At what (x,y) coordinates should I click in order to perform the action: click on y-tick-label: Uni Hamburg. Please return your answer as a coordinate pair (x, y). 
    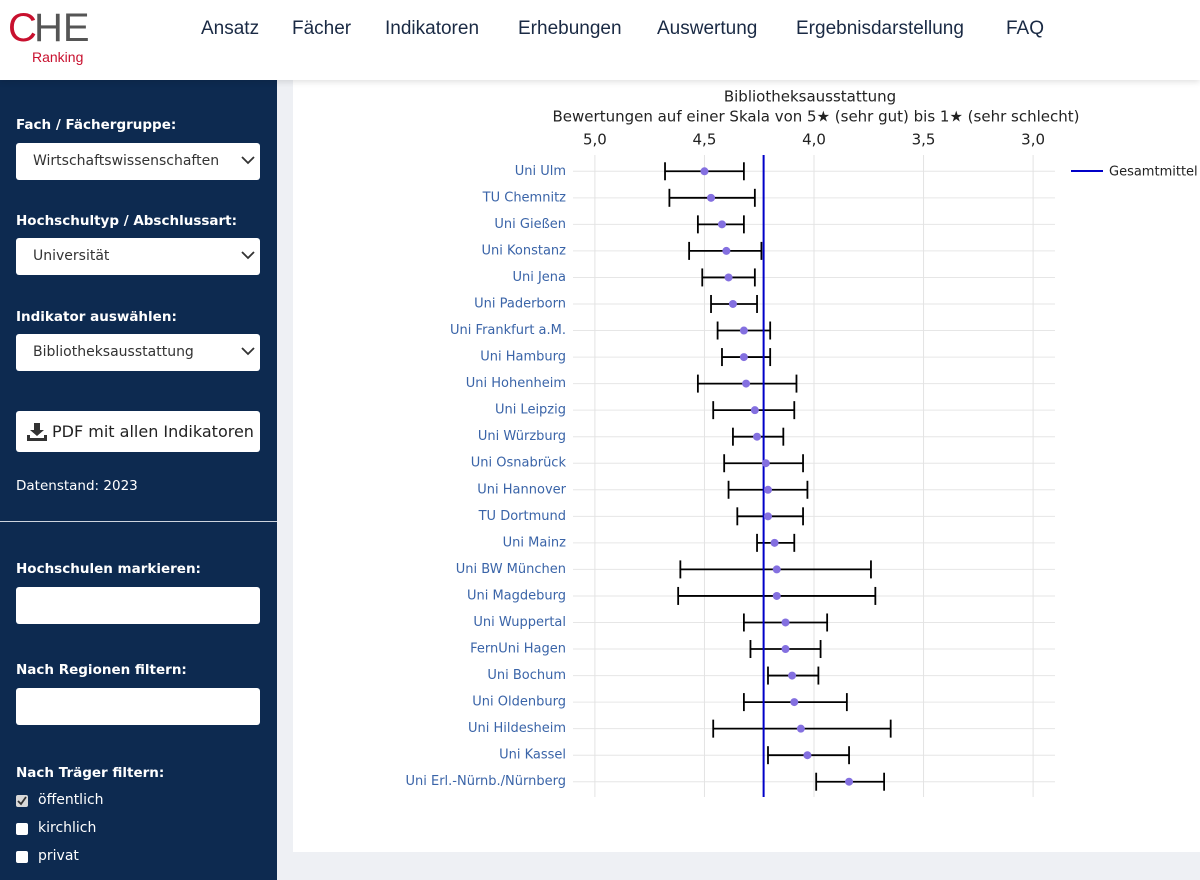
    Looking at the image, I should click on (523, 357).